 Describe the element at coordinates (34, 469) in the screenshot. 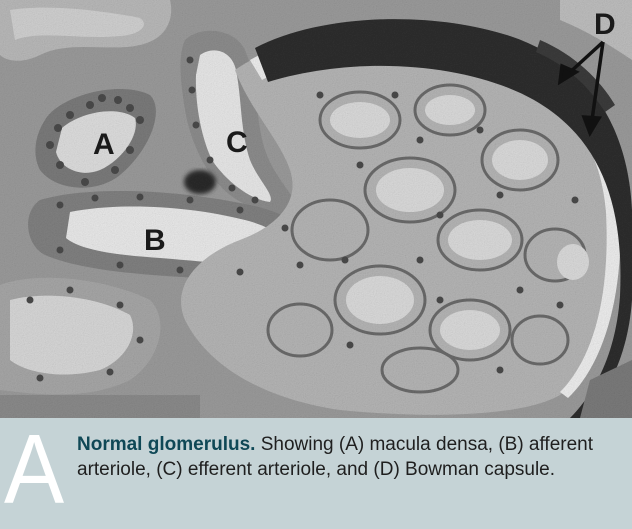

I see `panel-letter: A` at that location.